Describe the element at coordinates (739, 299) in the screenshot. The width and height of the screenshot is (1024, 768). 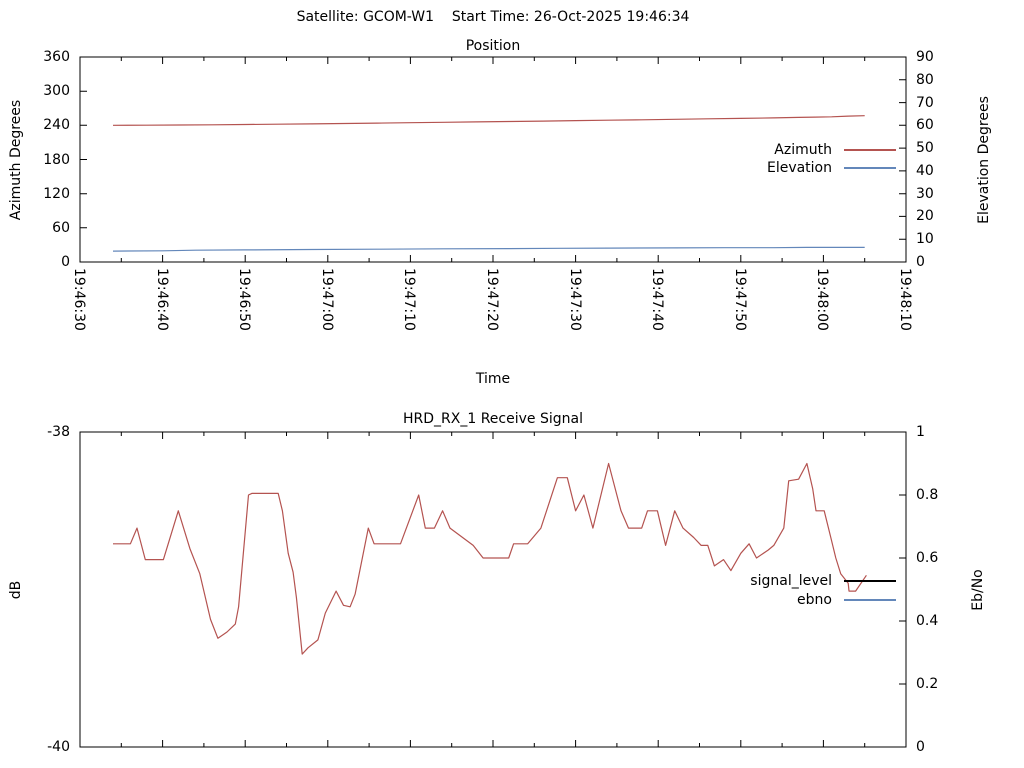
I see `x-tick-label: 19:47:50` at that location.